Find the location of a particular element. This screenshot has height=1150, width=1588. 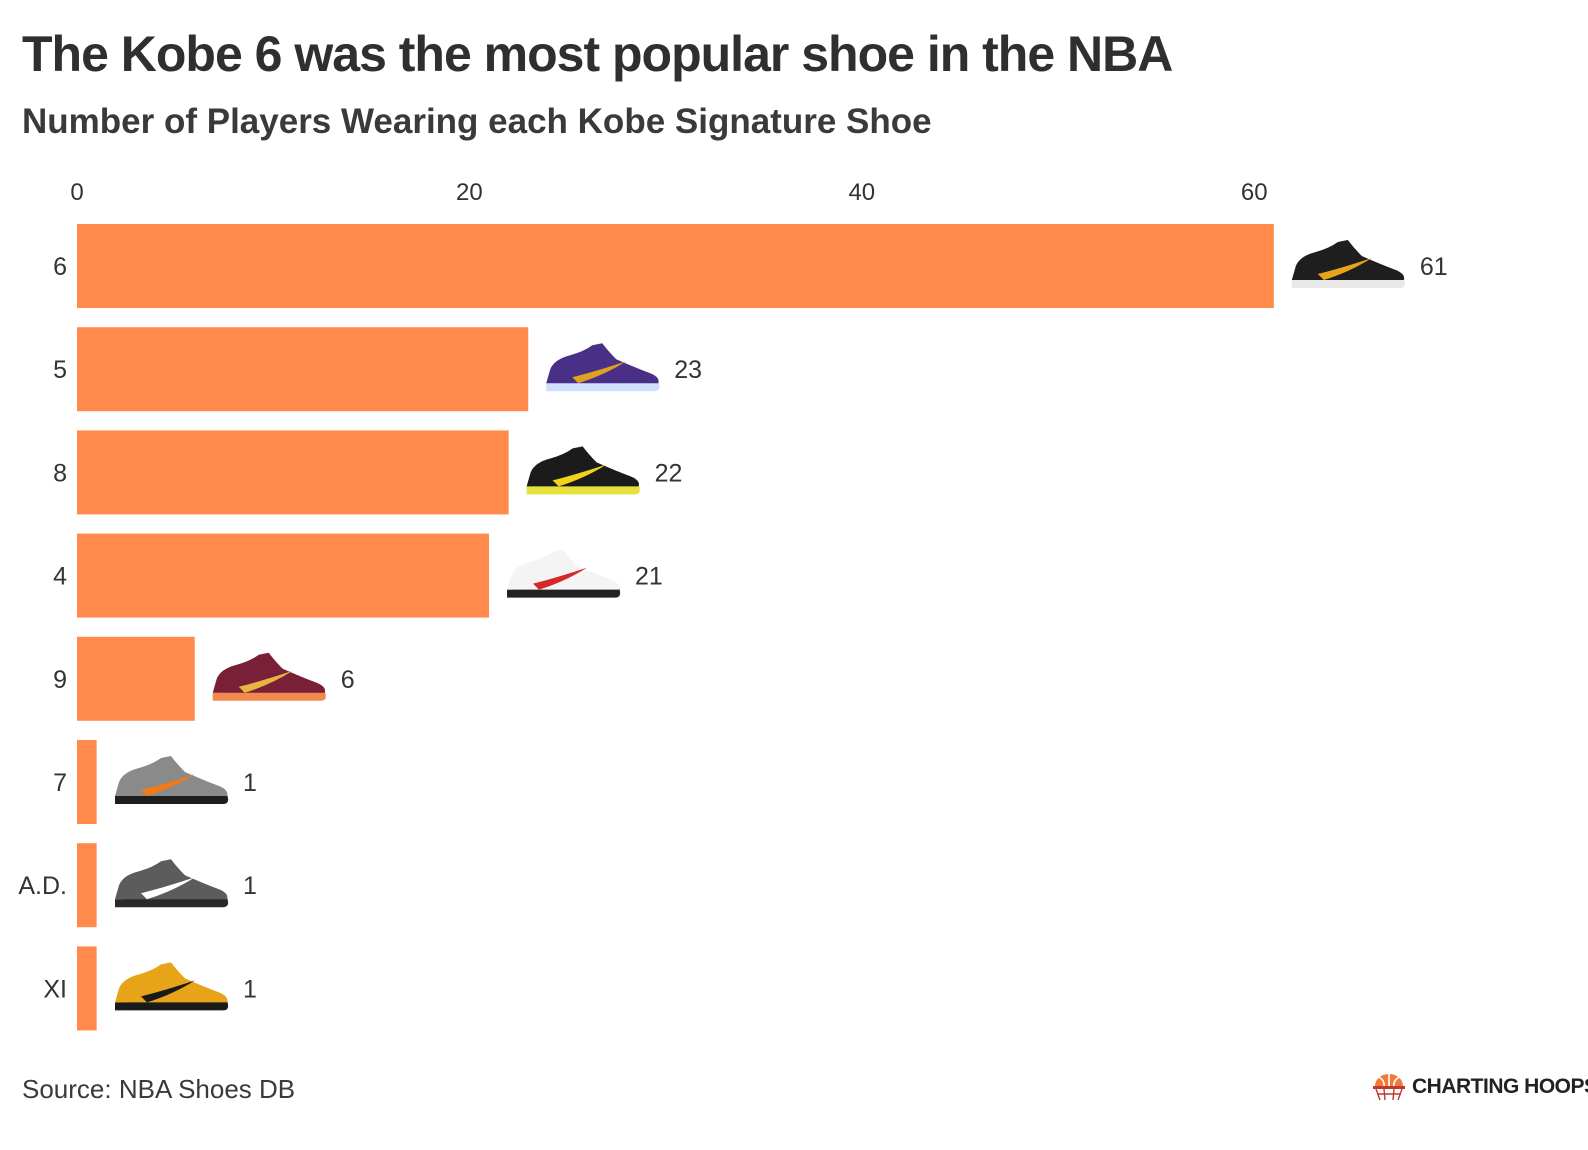

category-label: 7 is located at coordinates (60, 783).